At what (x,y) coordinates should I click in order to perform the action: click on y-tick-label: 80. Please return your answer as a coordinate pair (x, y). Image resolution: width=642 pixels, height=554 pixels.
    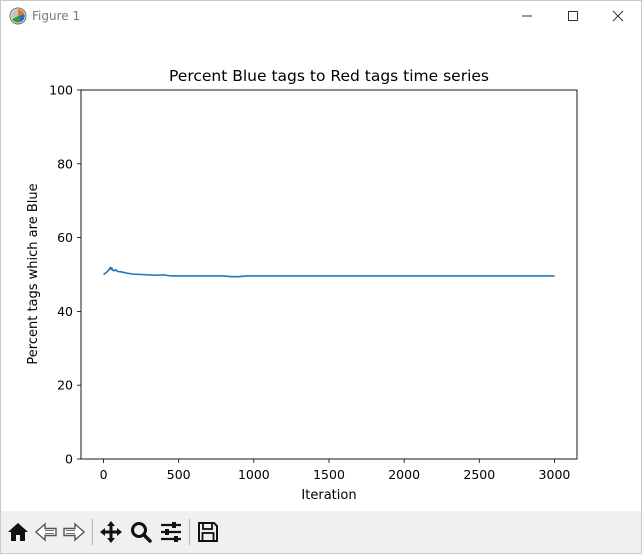
    Looking at the image, I should click on (65, 163).